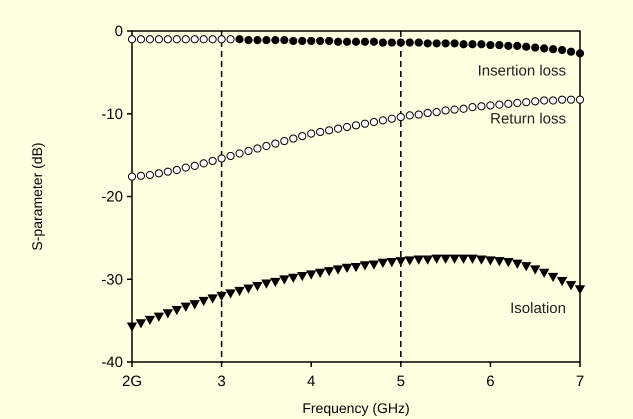 The image size is (633, 419). I want to click on x-tick-label: 2G, so click(132, 381).